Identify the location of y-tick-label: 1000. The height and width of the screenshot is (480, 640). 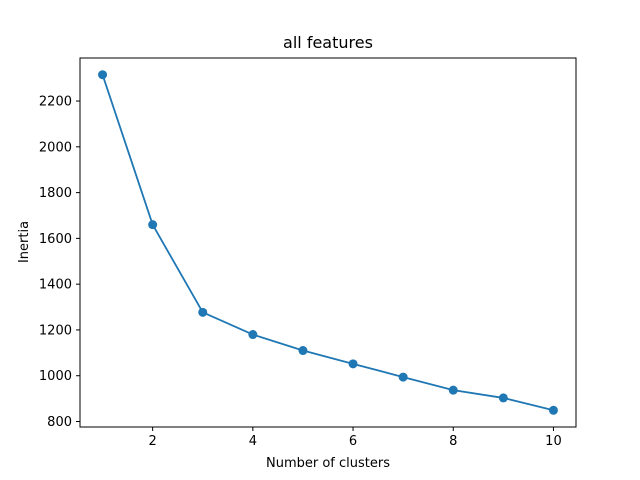
(55, 376).